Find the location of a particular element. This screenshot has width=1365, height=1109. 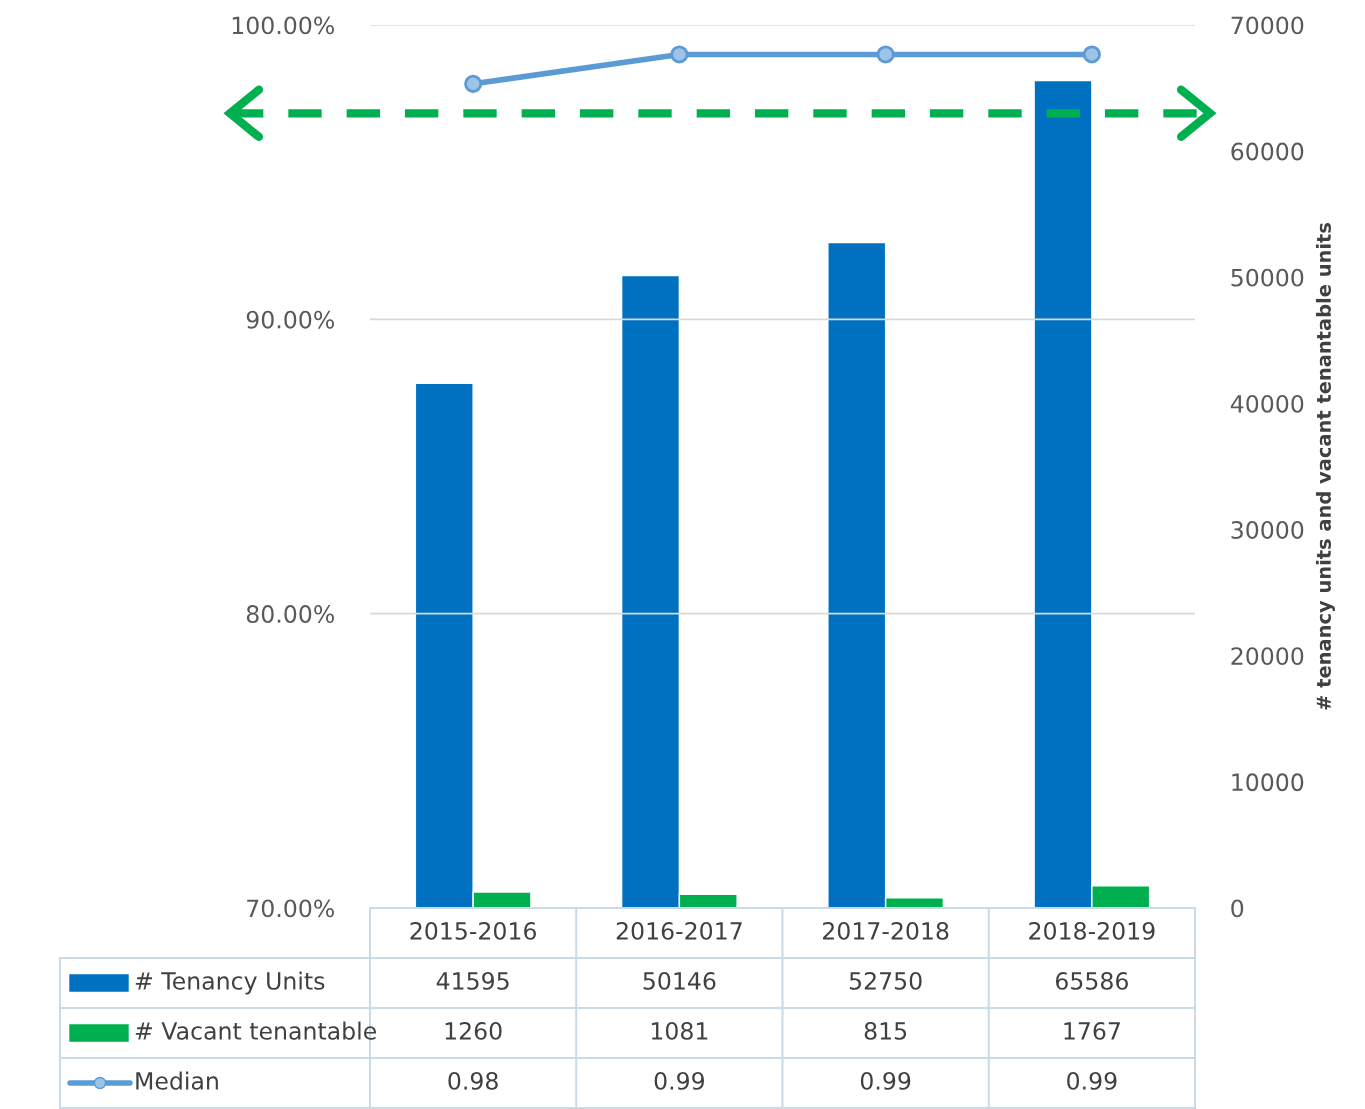

legend-label: # Vacant tenantable is located at coordinates (255, 1030).